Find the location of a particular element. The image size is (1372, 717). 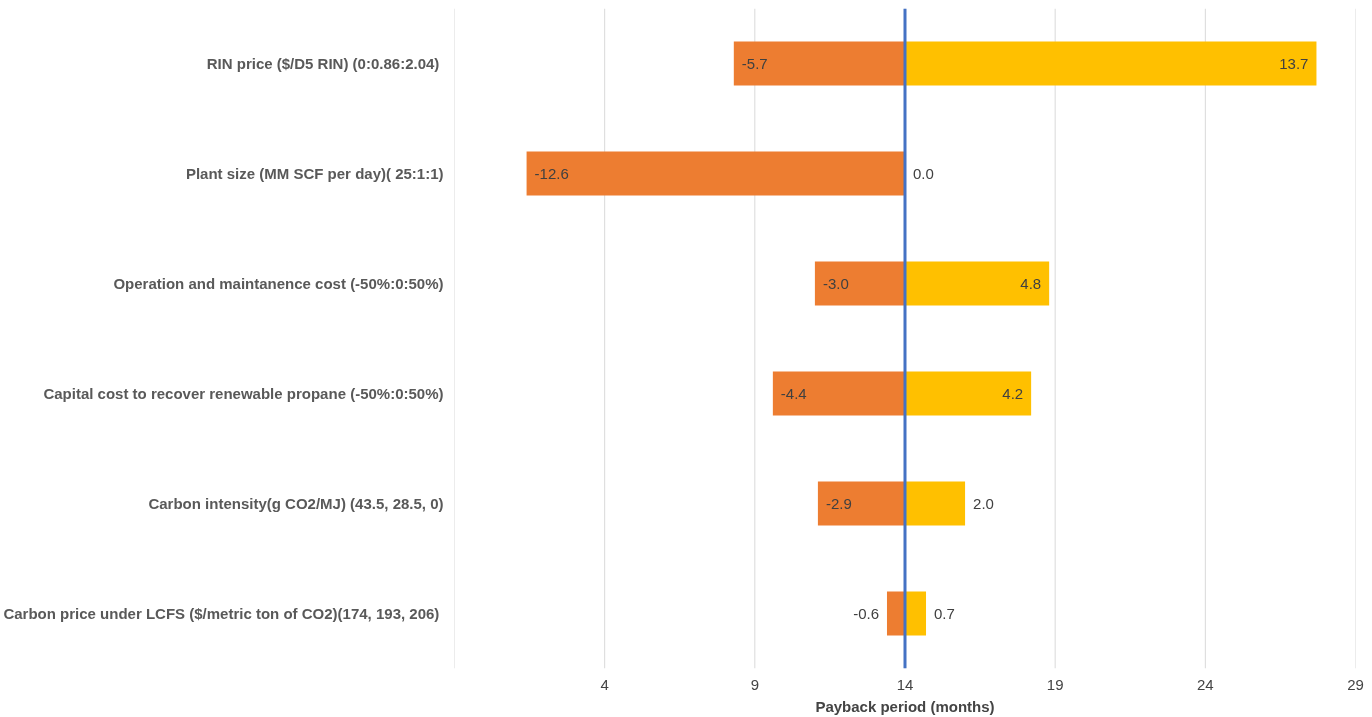

data-label: 0.7 is located at coordinates (944, 613).